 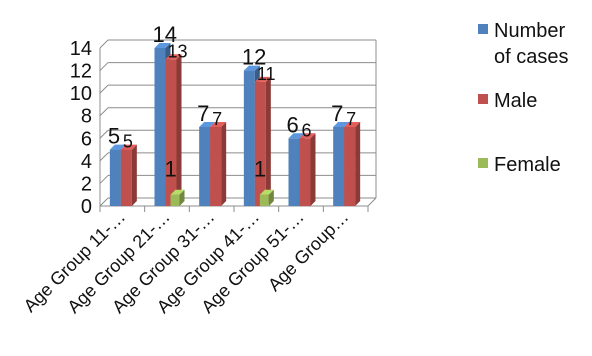 I want to click on floor-edge, so click(x=372, y=202).